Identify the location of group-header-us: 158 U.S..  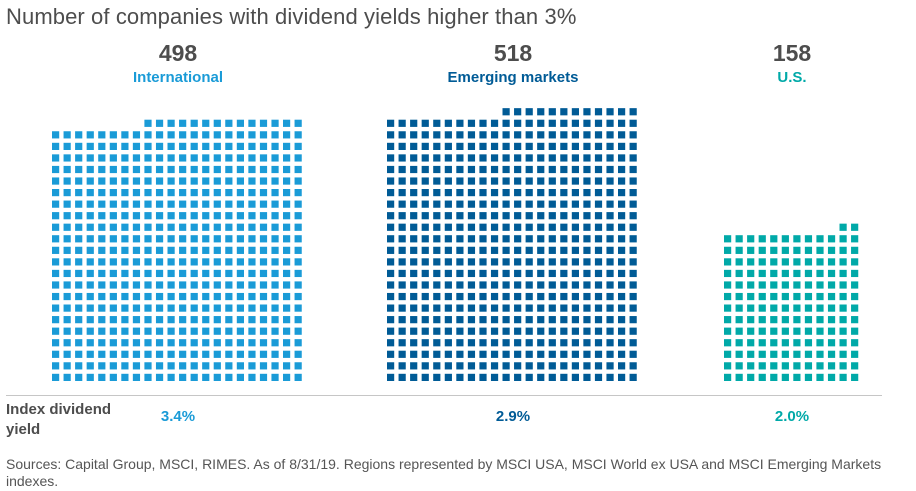
(789, 64).